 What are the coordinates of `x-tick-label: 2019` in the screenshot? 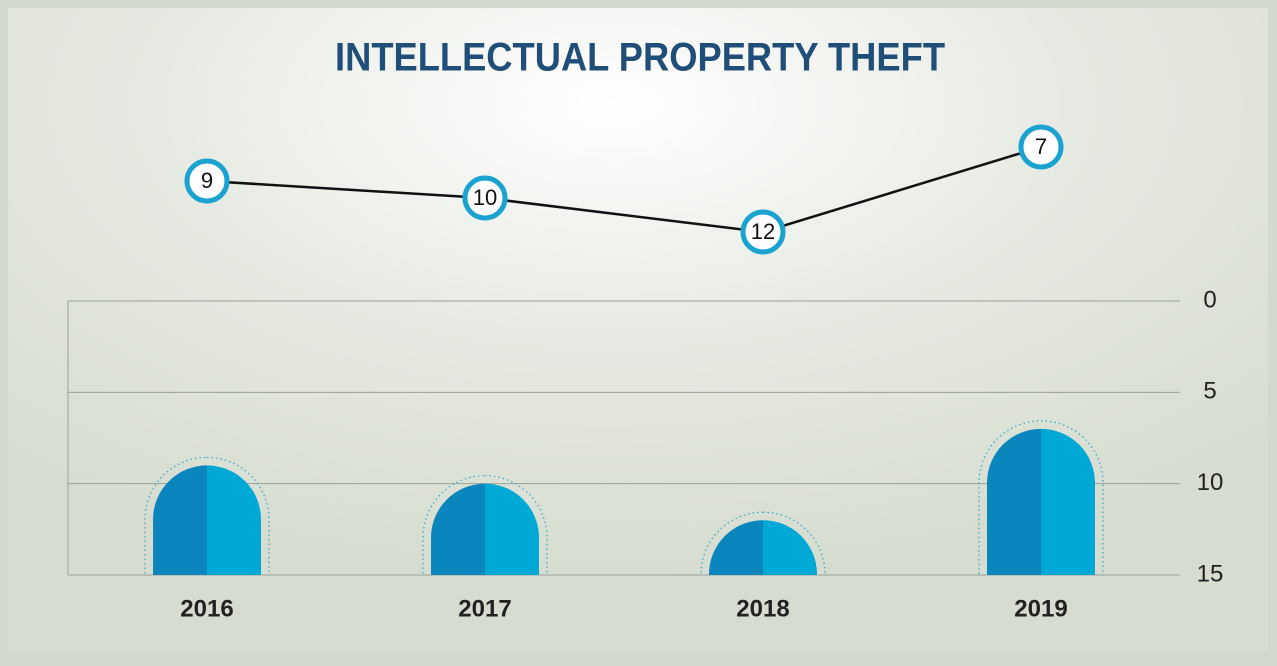 It's located at (1040, 608).